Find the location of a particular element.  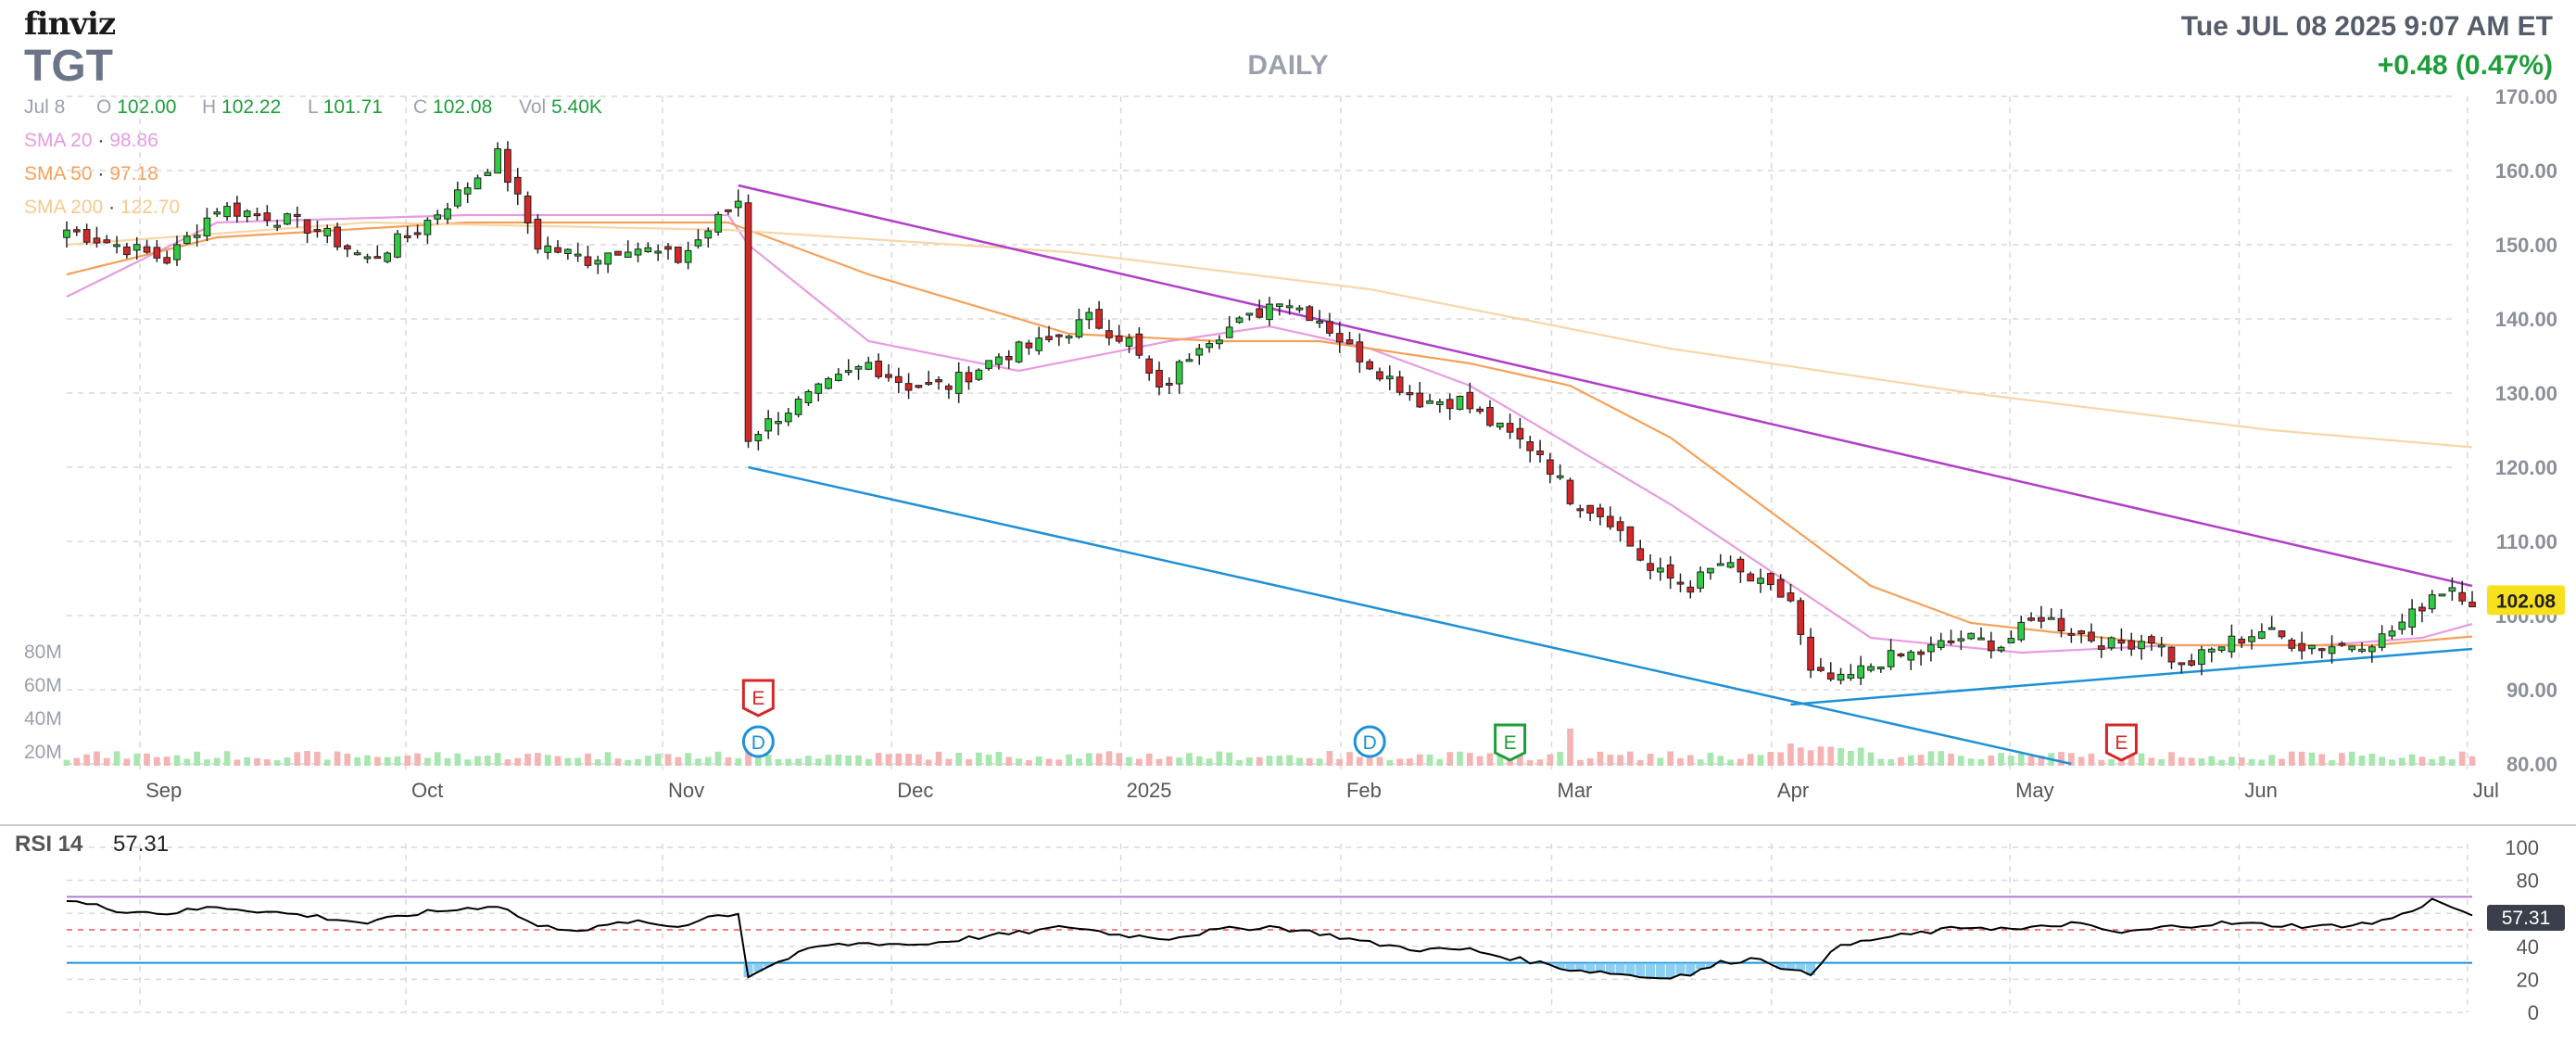

rsi-current-value: 57.31 is located at coordinates (141, 844).